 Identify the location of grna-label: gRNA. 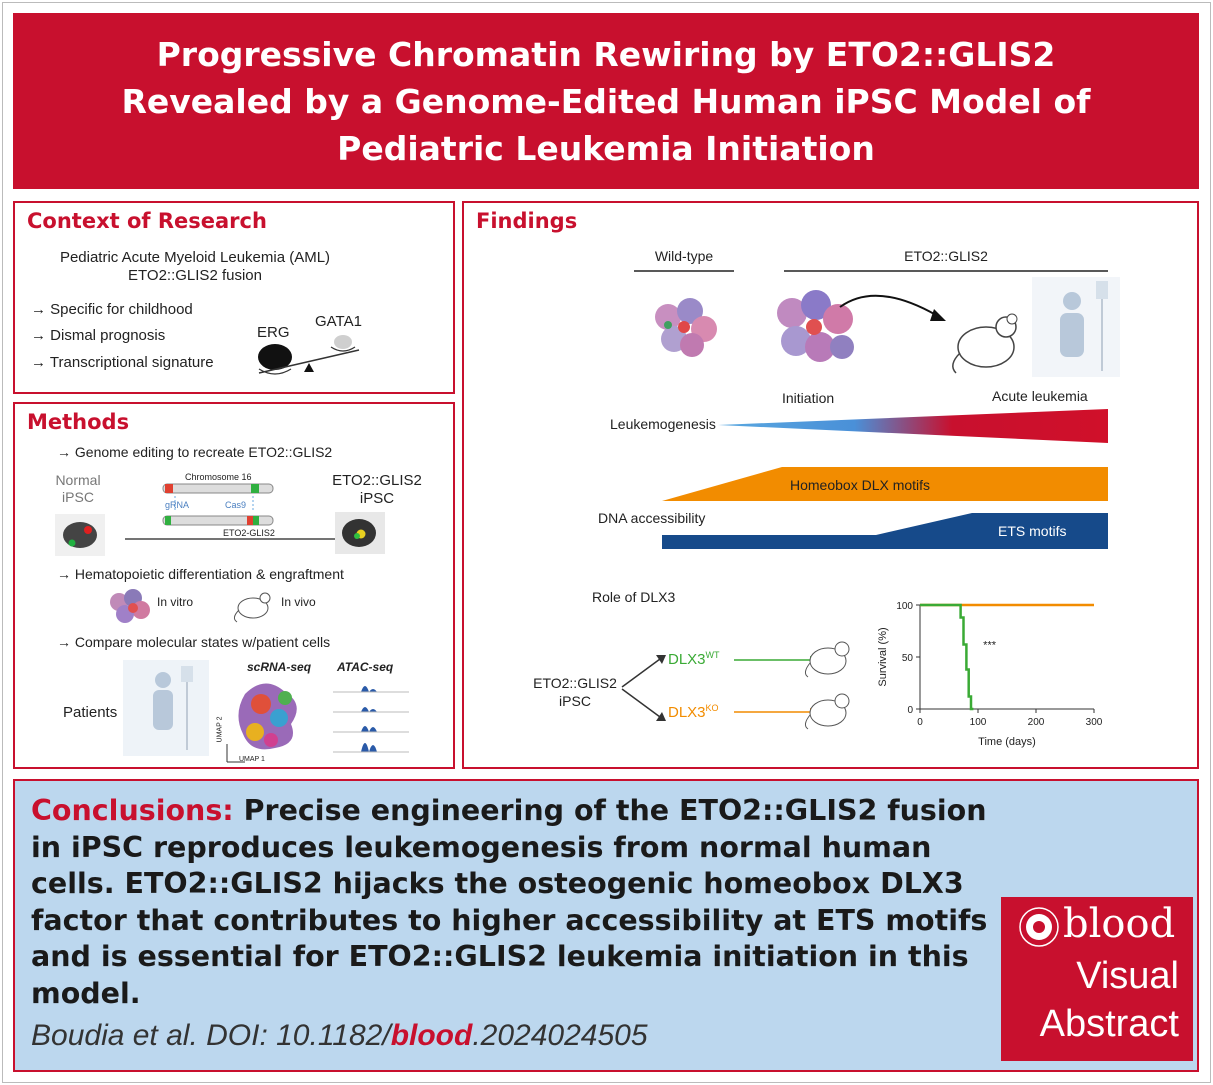
(177, 505).